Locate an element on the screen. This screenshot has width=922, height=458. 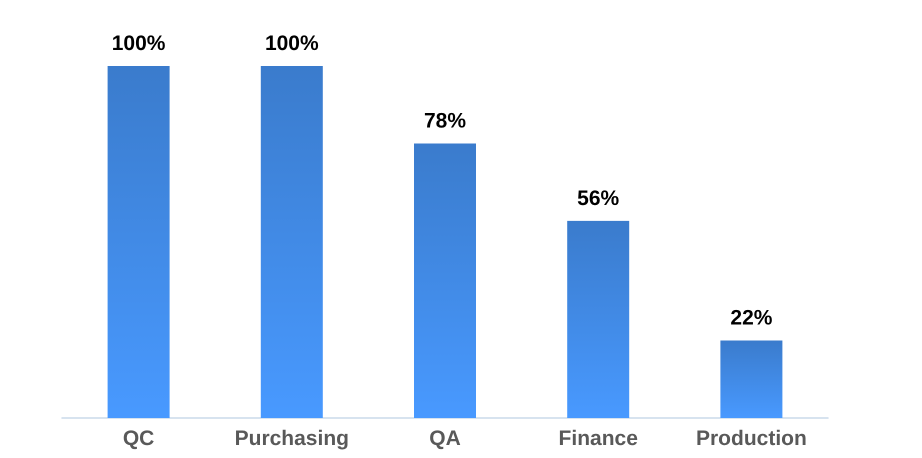
x-tick-label: QC is located at coordinates (138, 438).